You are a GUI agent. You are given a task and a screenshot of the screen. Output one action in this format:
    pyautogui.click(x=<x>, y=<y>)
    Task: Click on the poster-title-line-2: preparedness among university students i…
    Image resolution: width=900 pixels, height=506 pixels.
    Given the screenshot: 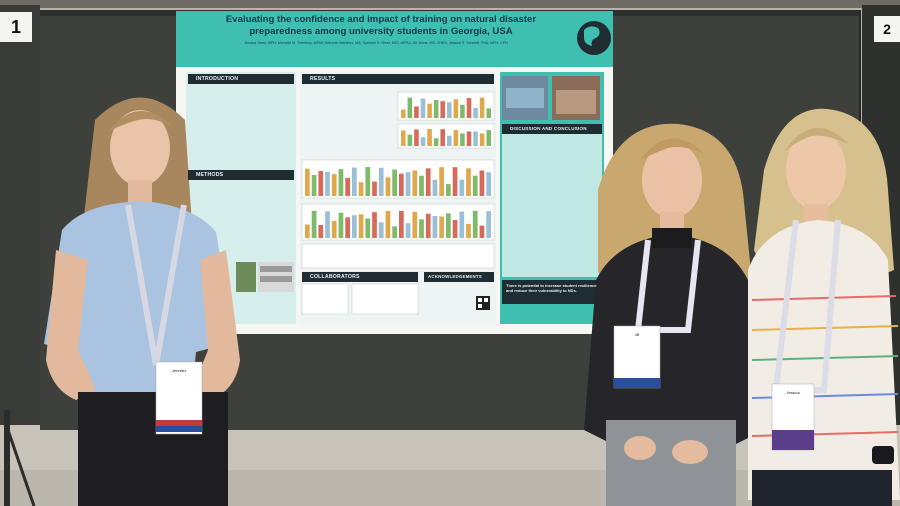 What is the action you would take?
    pyautogui.click(x=381, y=31)
    